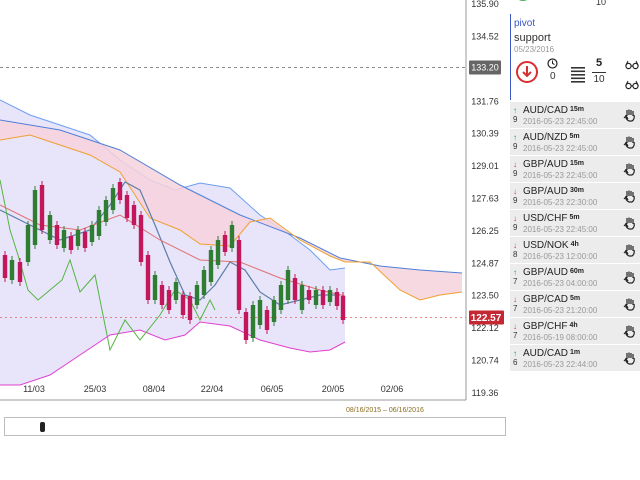 The image size is (640, 480). I want to click on signal-item: ↑ 9 AUD/CAD 15m 2016-05-23 22:45:00, so click(575, 115).